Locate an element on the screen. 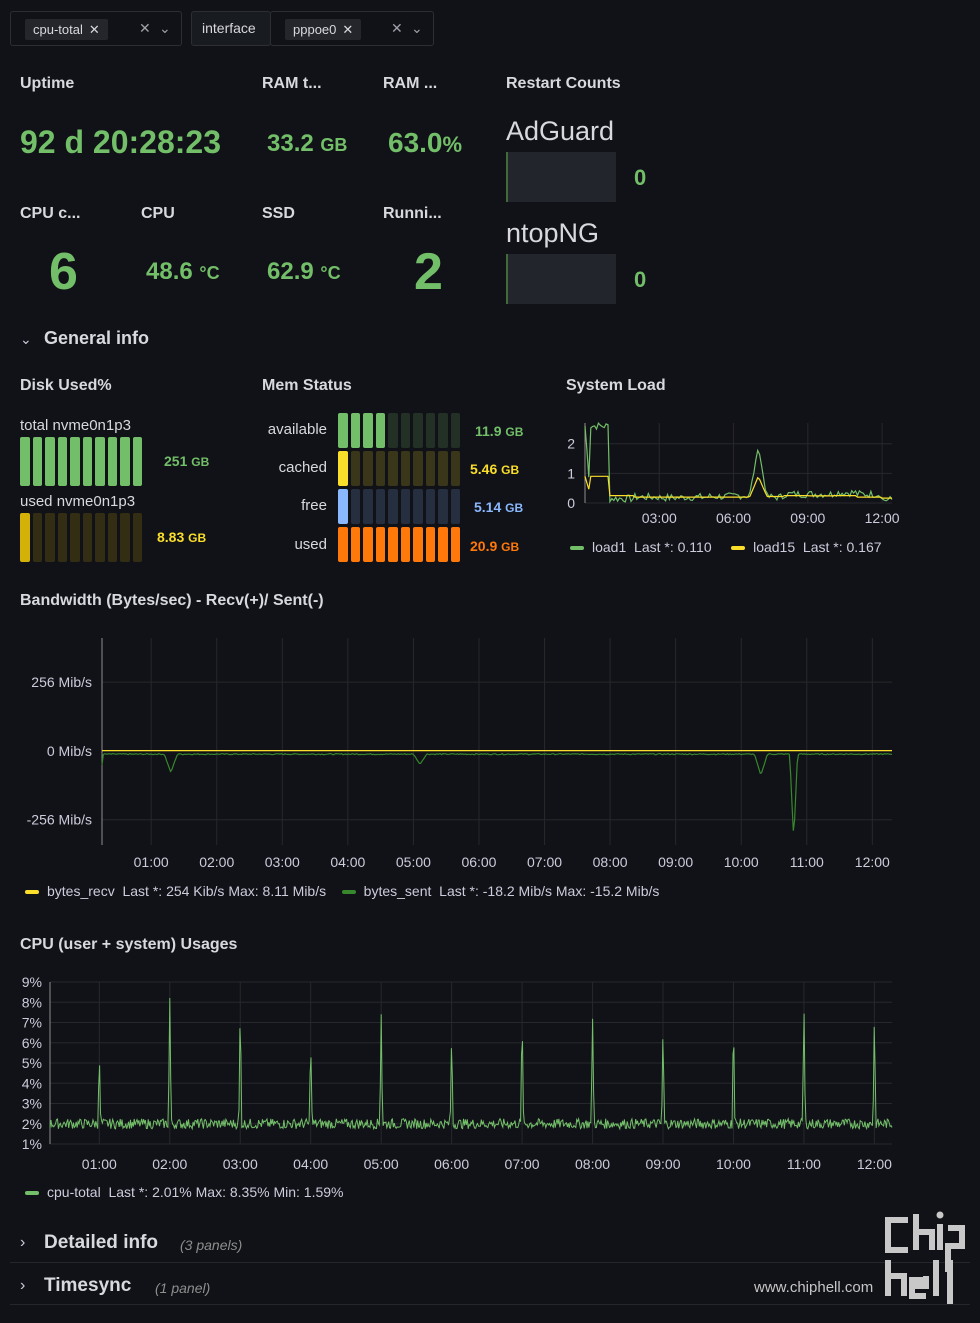 The height and width of the screenshot is (1323, 980). mem-gauge-free is located at coordinates (399, 506).